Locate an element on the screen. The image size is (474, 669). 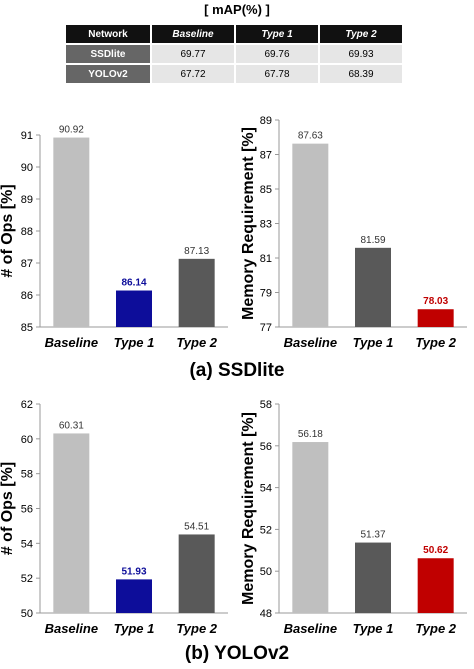
table-cell: 68.39 is located at coordinates (361, 74).